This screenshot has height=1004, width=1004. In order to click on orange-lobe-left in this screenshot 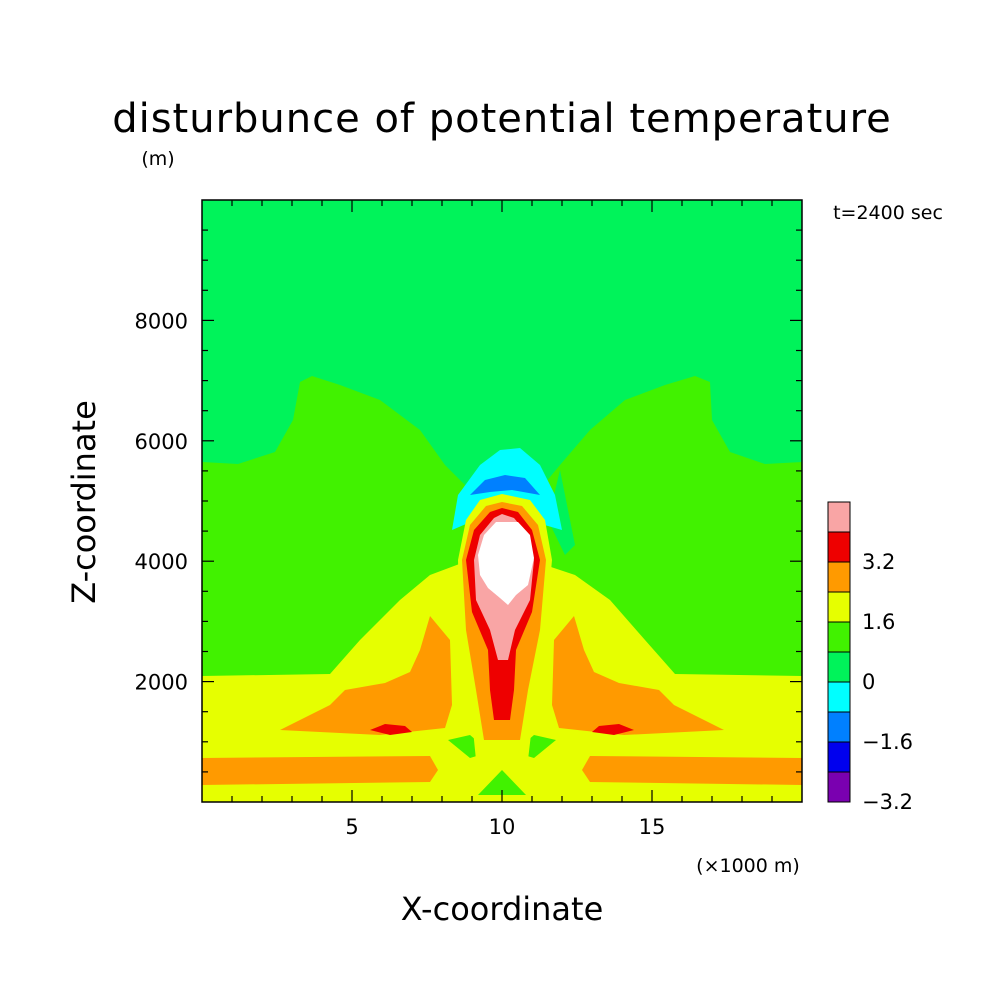, I will do `click(366, 675)`.